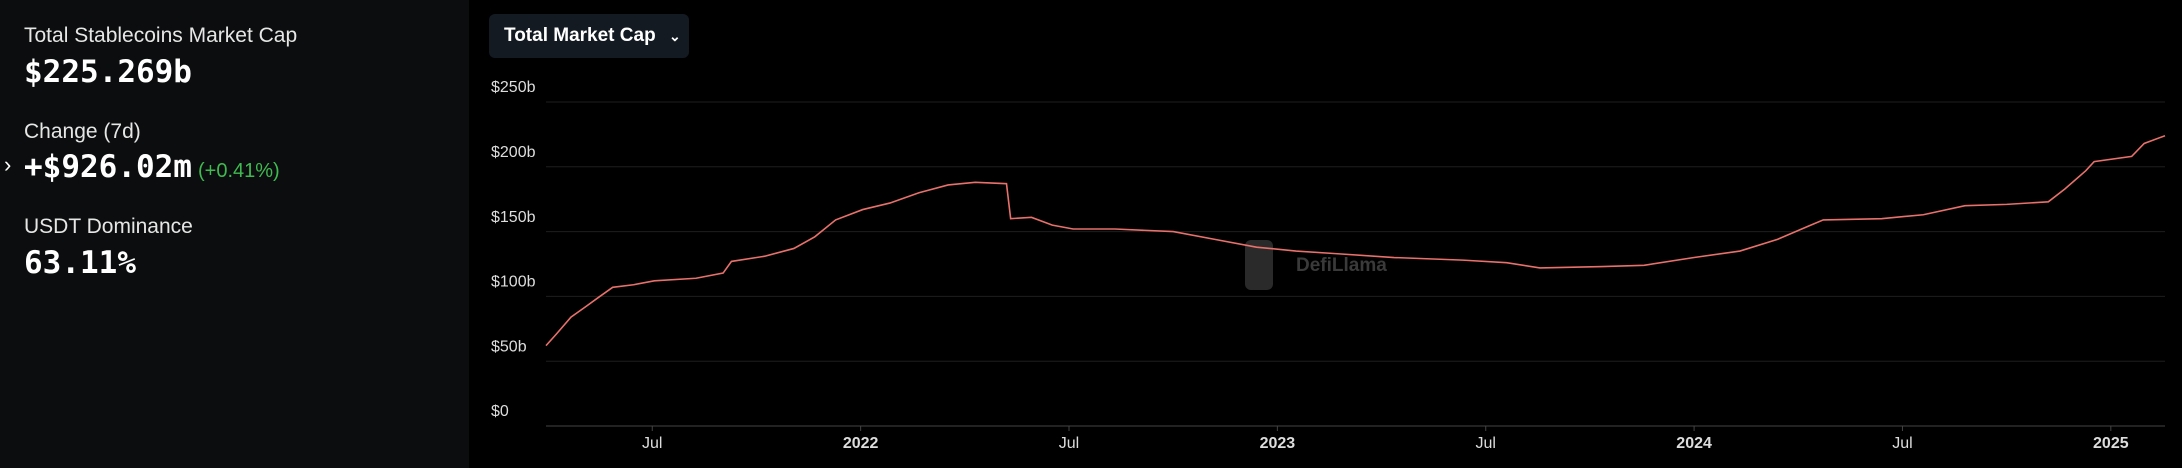 The image size is (2182, 468). I want to click on change-value: +$926.02m, so click(108, 167).